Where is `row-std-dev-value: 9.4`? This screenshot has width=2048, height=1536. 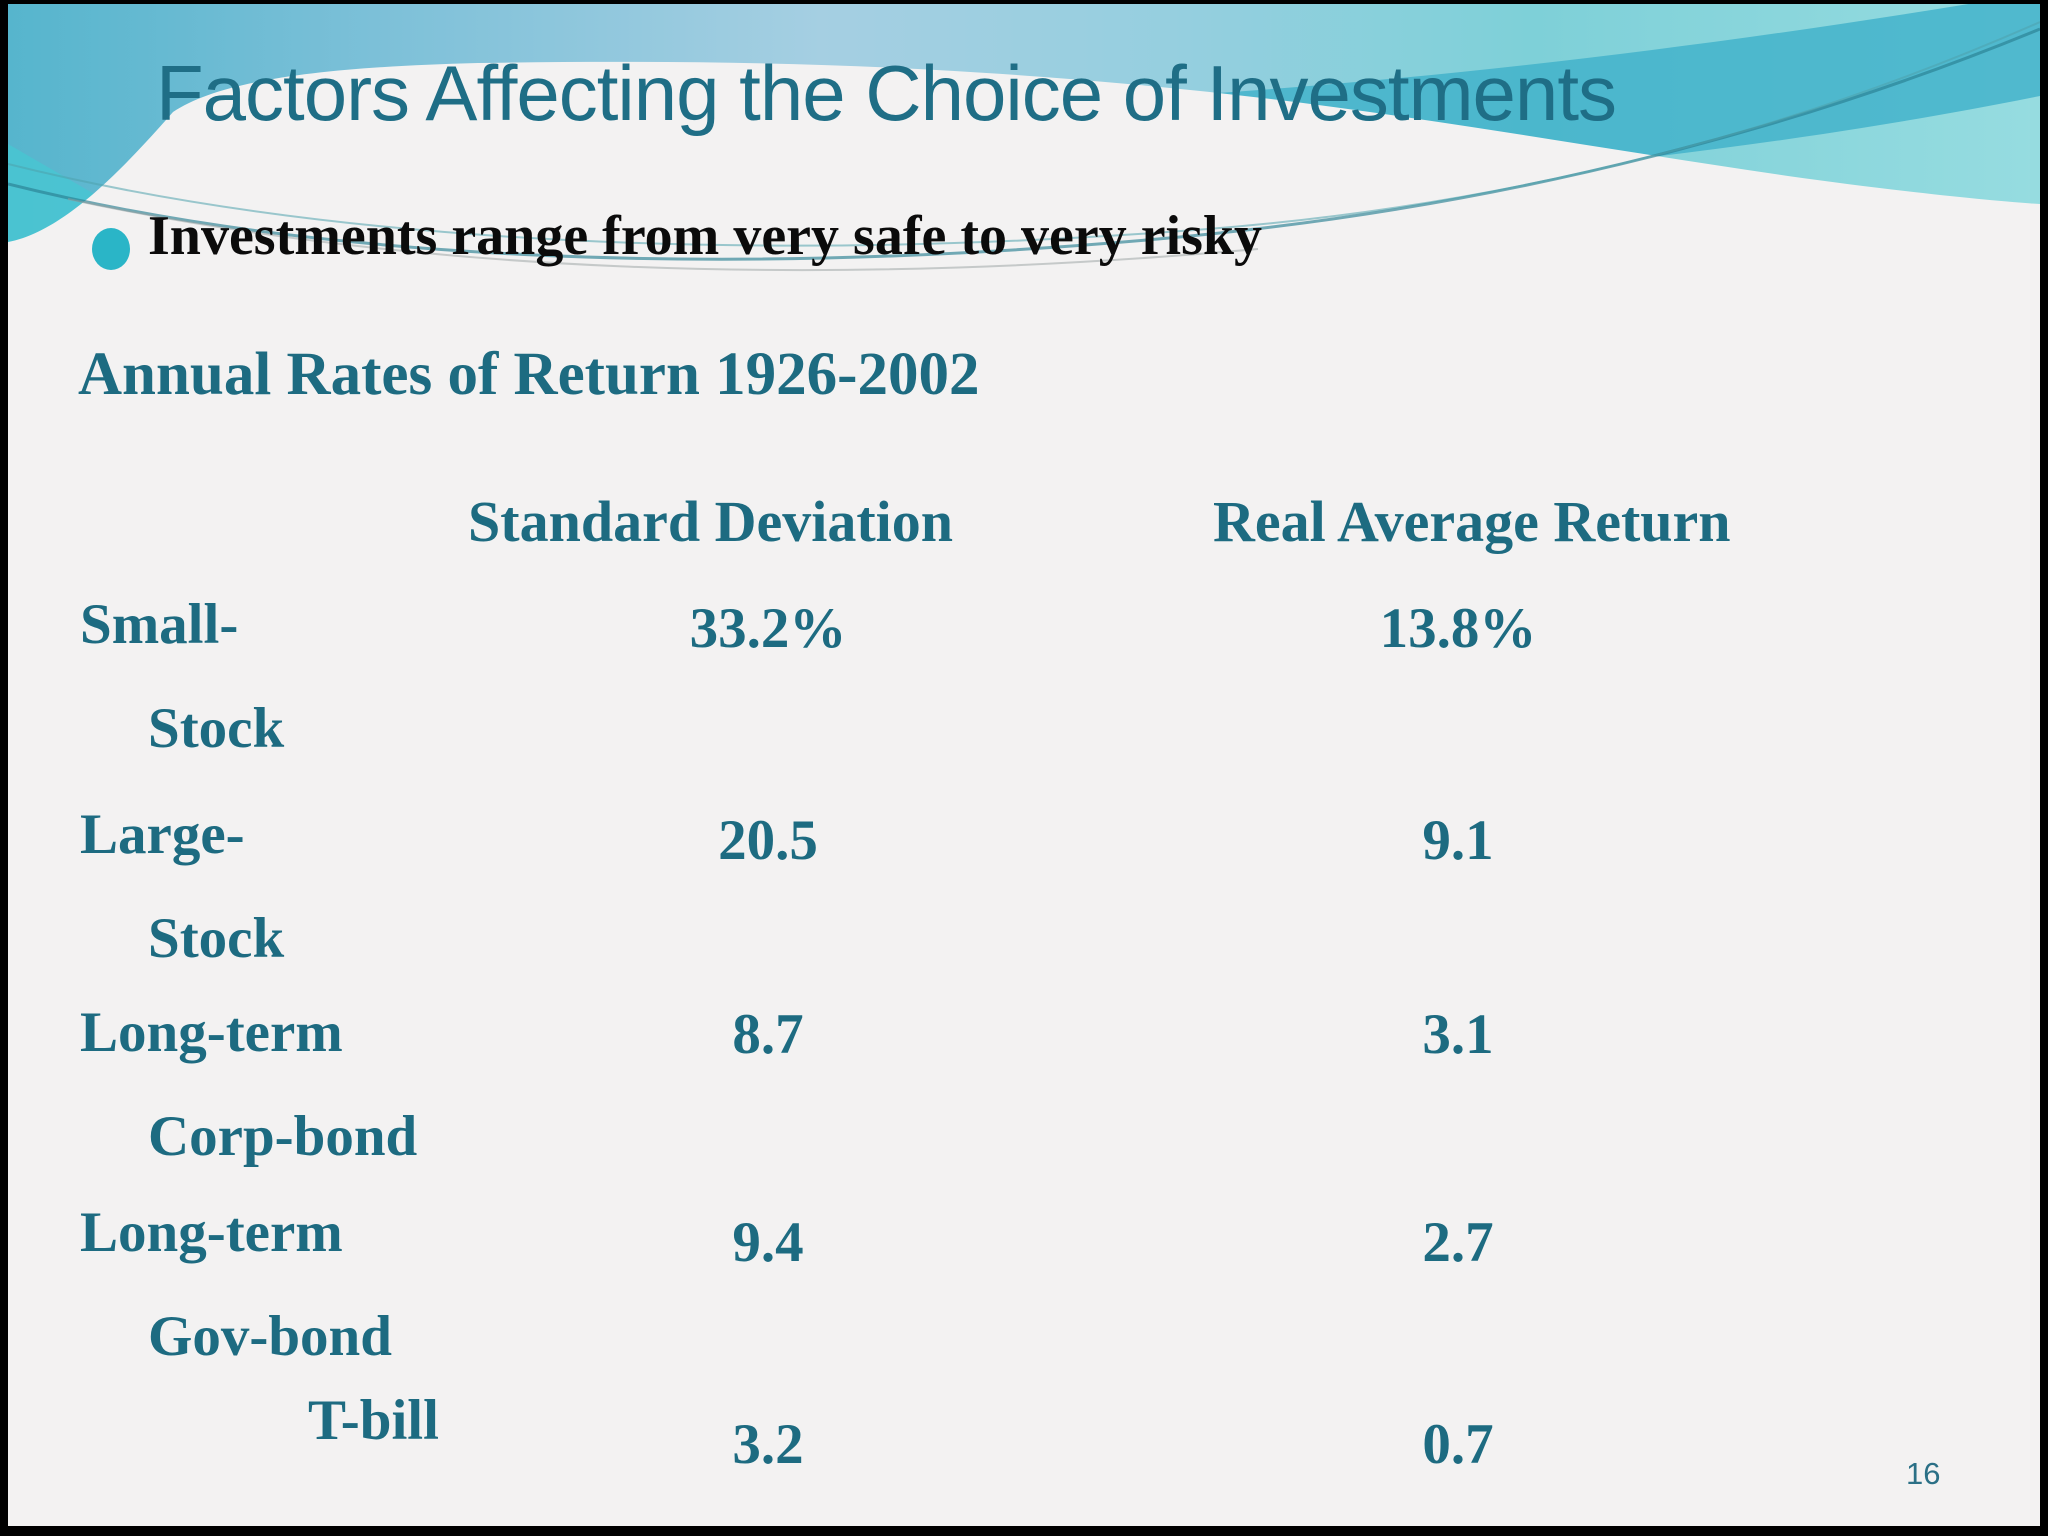 row-std-dev-value: 9.4 is located at coordinates (768, 1242).